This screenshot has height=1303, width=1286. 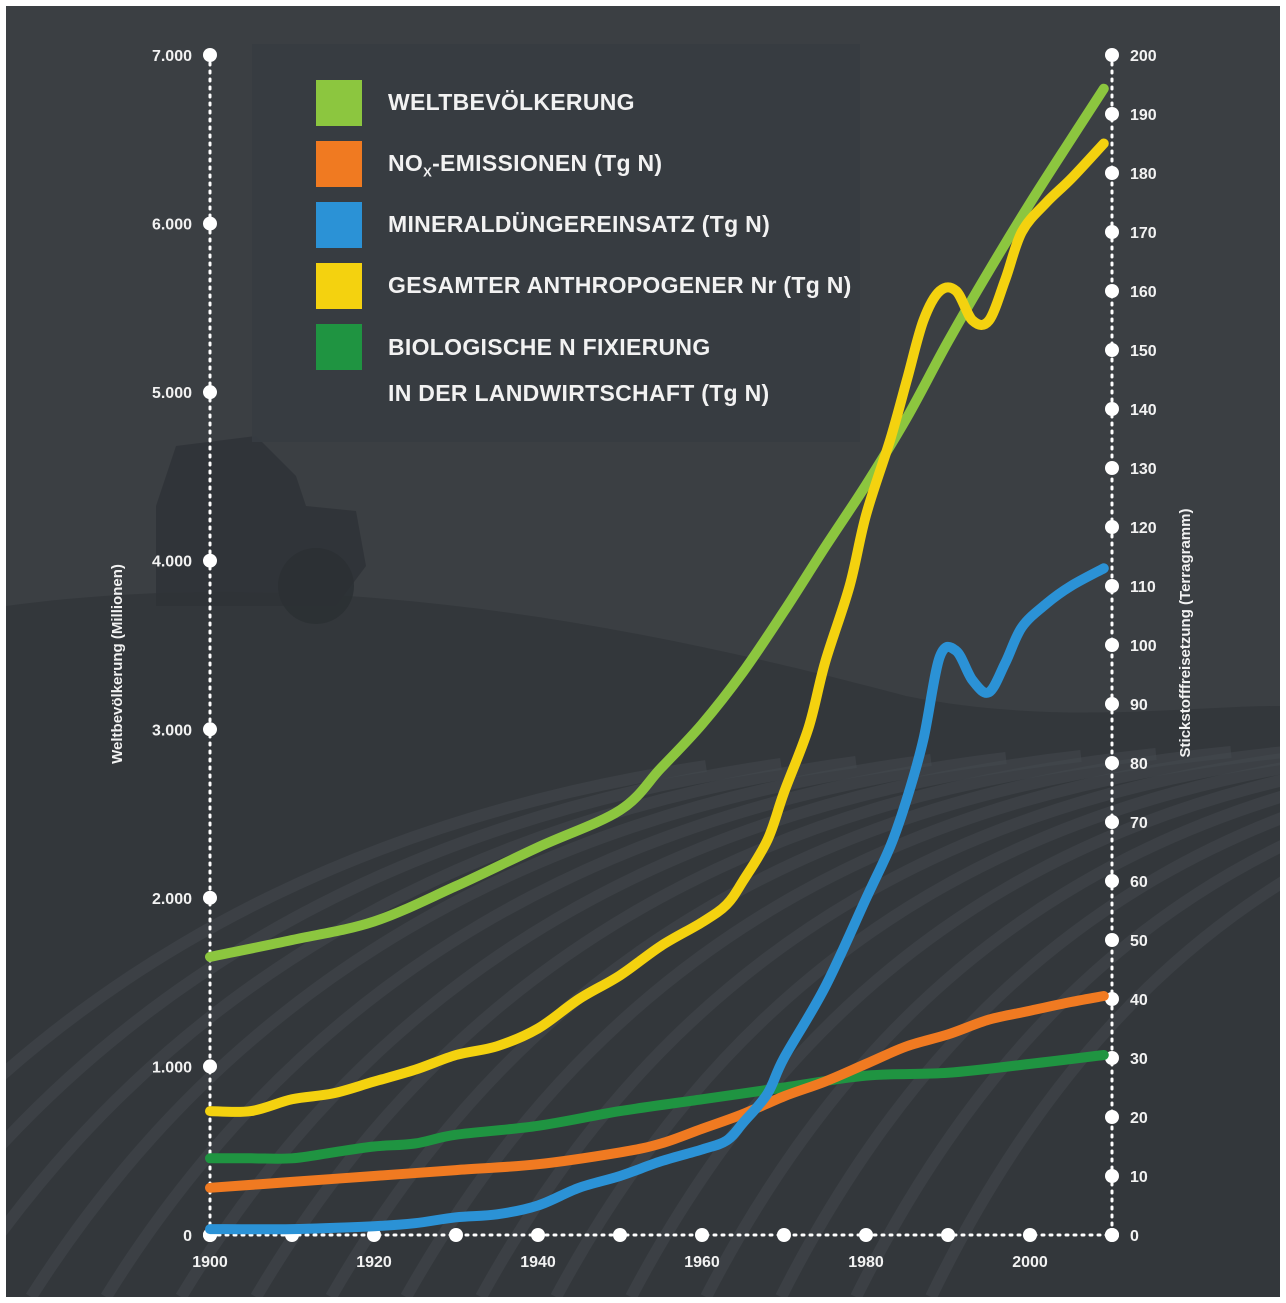 What do you see at coordinates (172, 393) in the screenshot?
I see `y-left-tick-label: 5.000` at bounding box center [172, 393].